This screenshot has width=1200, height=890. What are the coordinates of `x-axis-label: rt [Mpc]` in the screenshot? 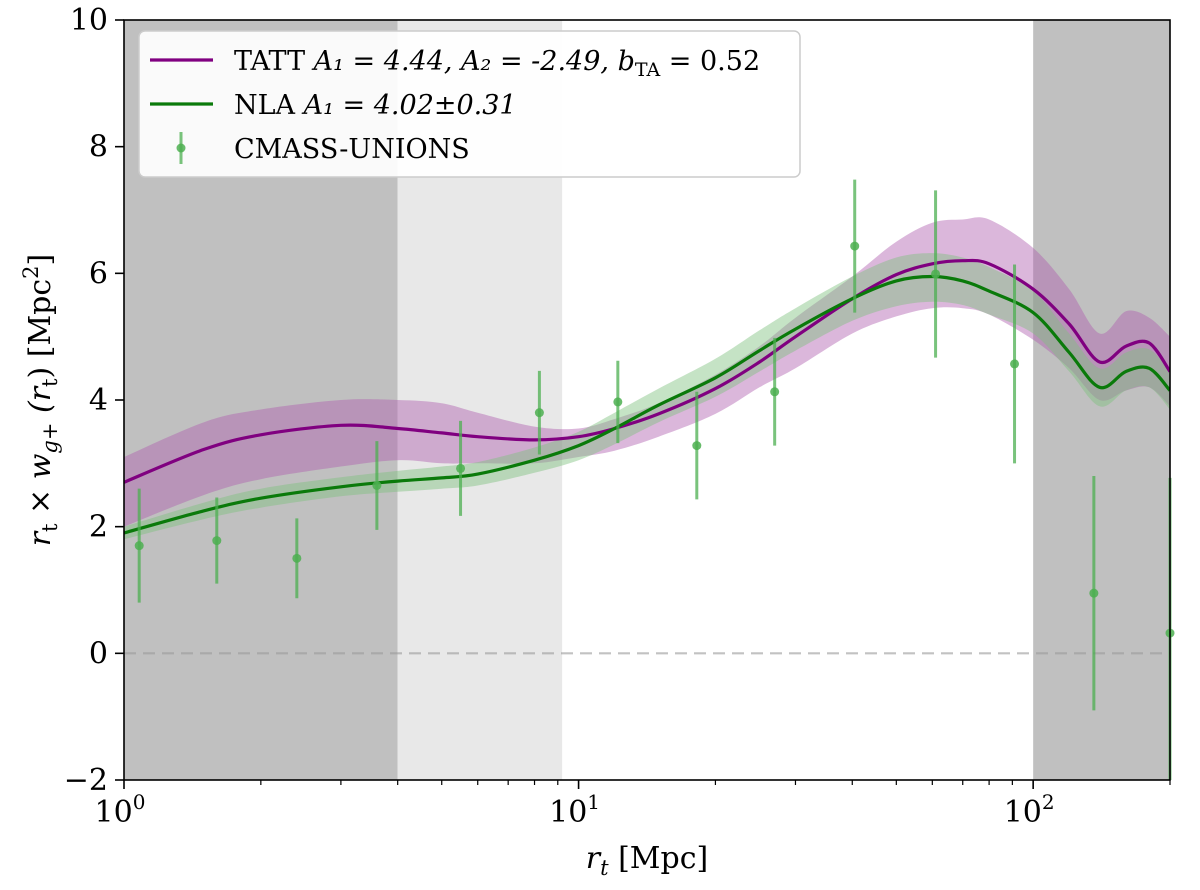 It's located at (647, 860).